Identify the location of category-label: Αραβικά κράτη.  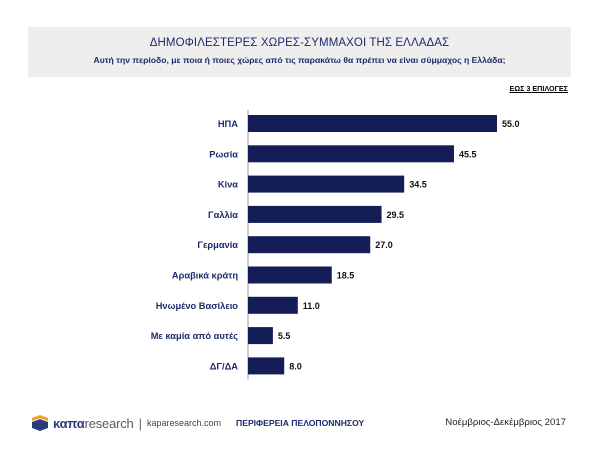
(205, 276).